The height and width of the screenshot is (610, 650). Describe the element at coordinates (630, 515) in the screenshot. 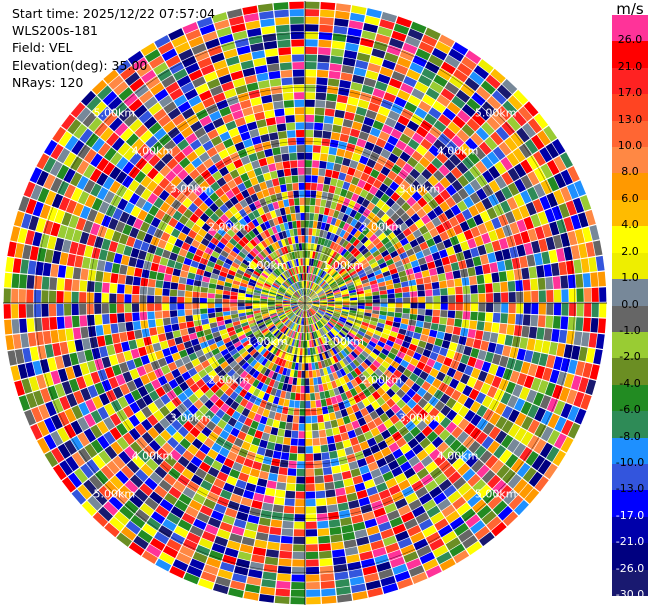

I see `colorbar-tick-label: -17.0` at that location.